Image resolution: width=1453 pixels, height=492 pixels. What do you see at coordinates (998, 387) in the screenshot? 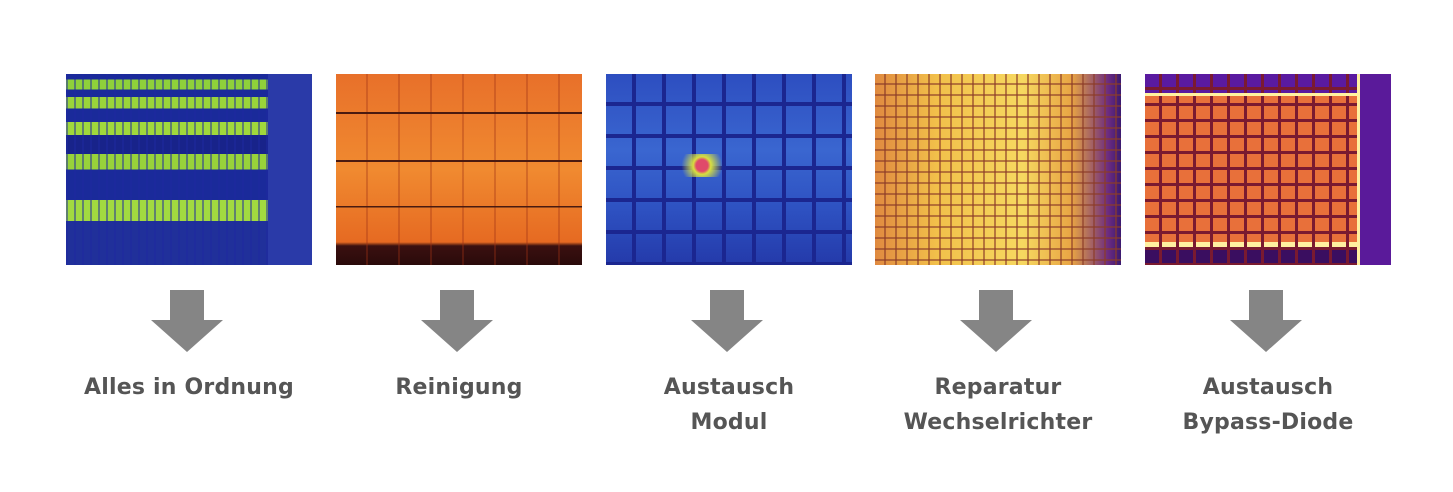
I see `label-line: Reparatur` at bounding box center [998, 387].